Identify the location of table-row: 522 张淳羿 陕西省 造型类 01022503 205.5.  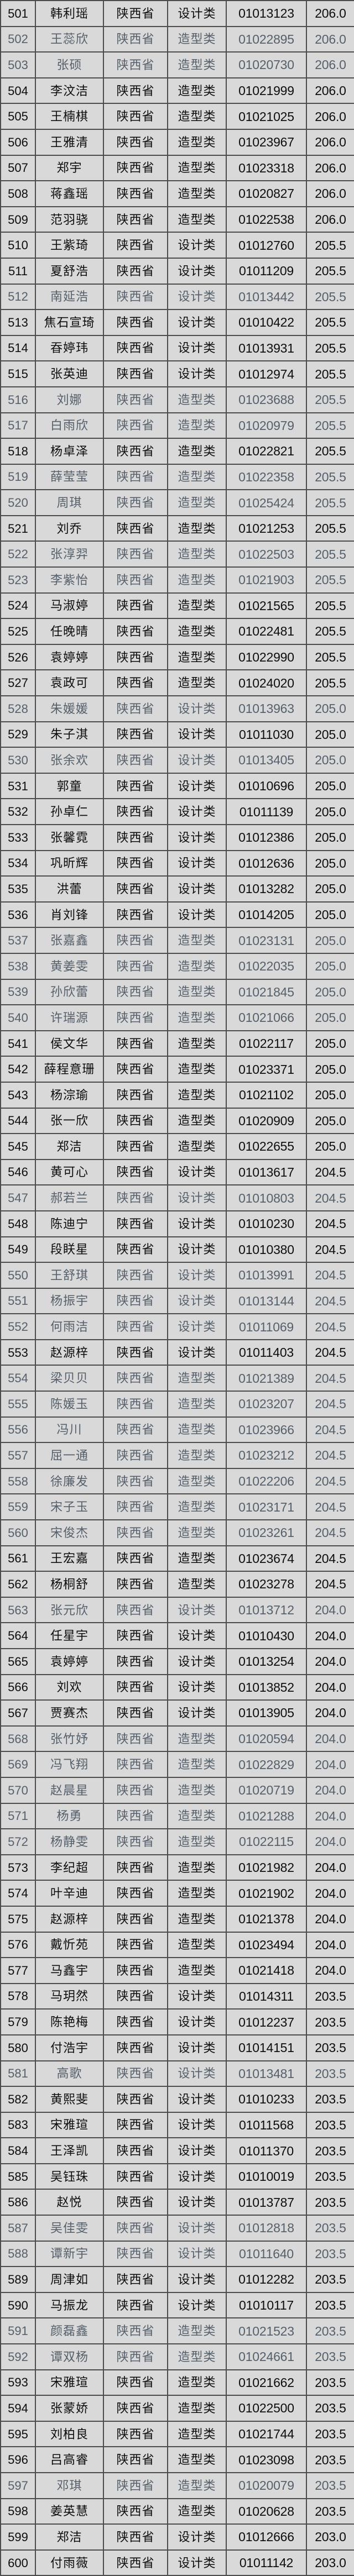
(177, 554).